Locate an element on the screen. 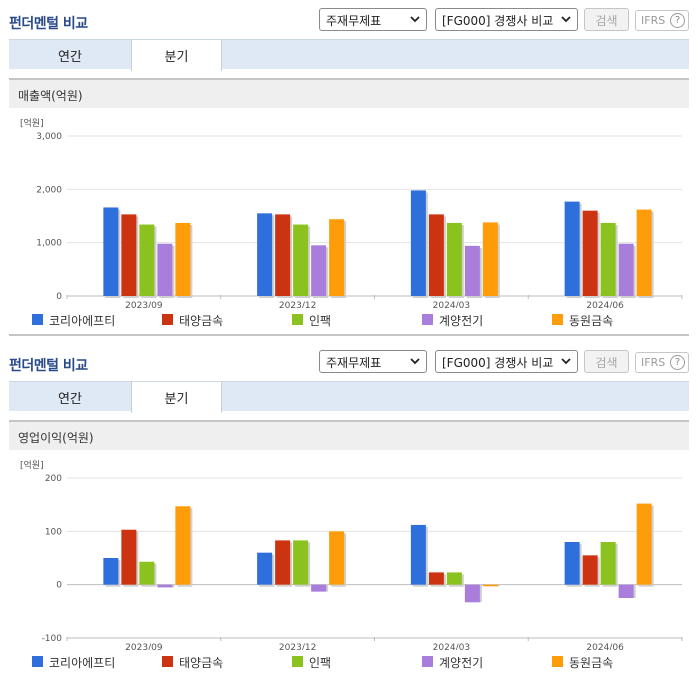 This screenshot has width=696, height=684. y-tick-label: 3,000 is located at coordinates (49, 137).